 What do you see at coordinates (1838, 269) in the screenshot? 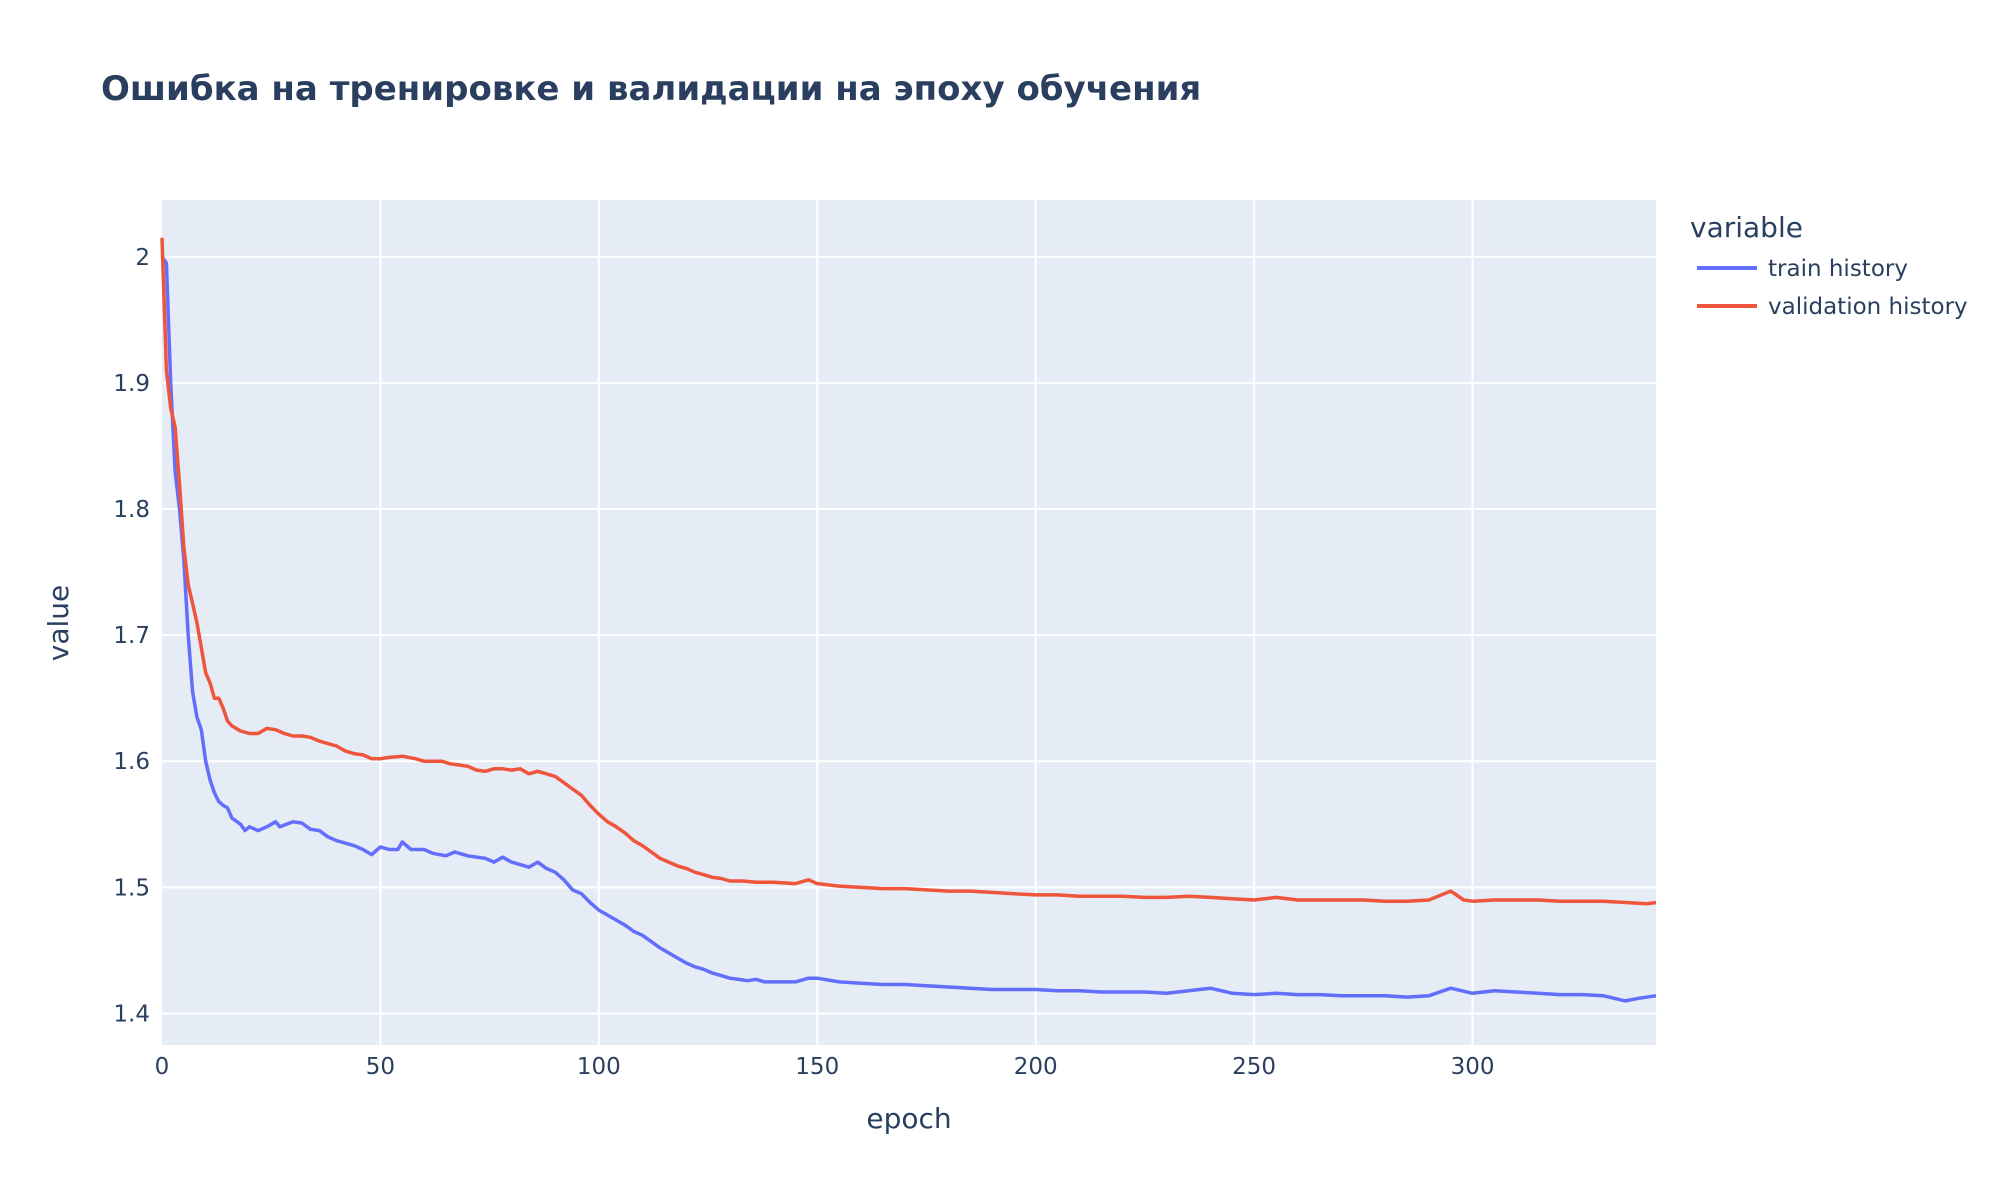
I see `legend-label: train history` at bounding box center [1838, 269].